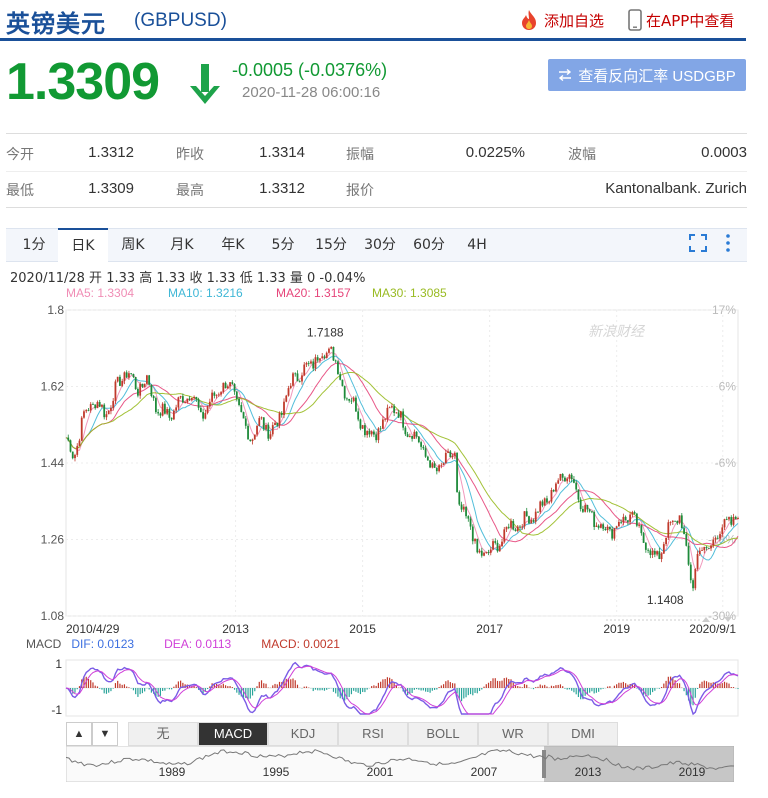 The image size is (768, 798). Describe the element at coordinates (163, 734) in the screenshot. I see `indicator-tab-1: 无` at that location.